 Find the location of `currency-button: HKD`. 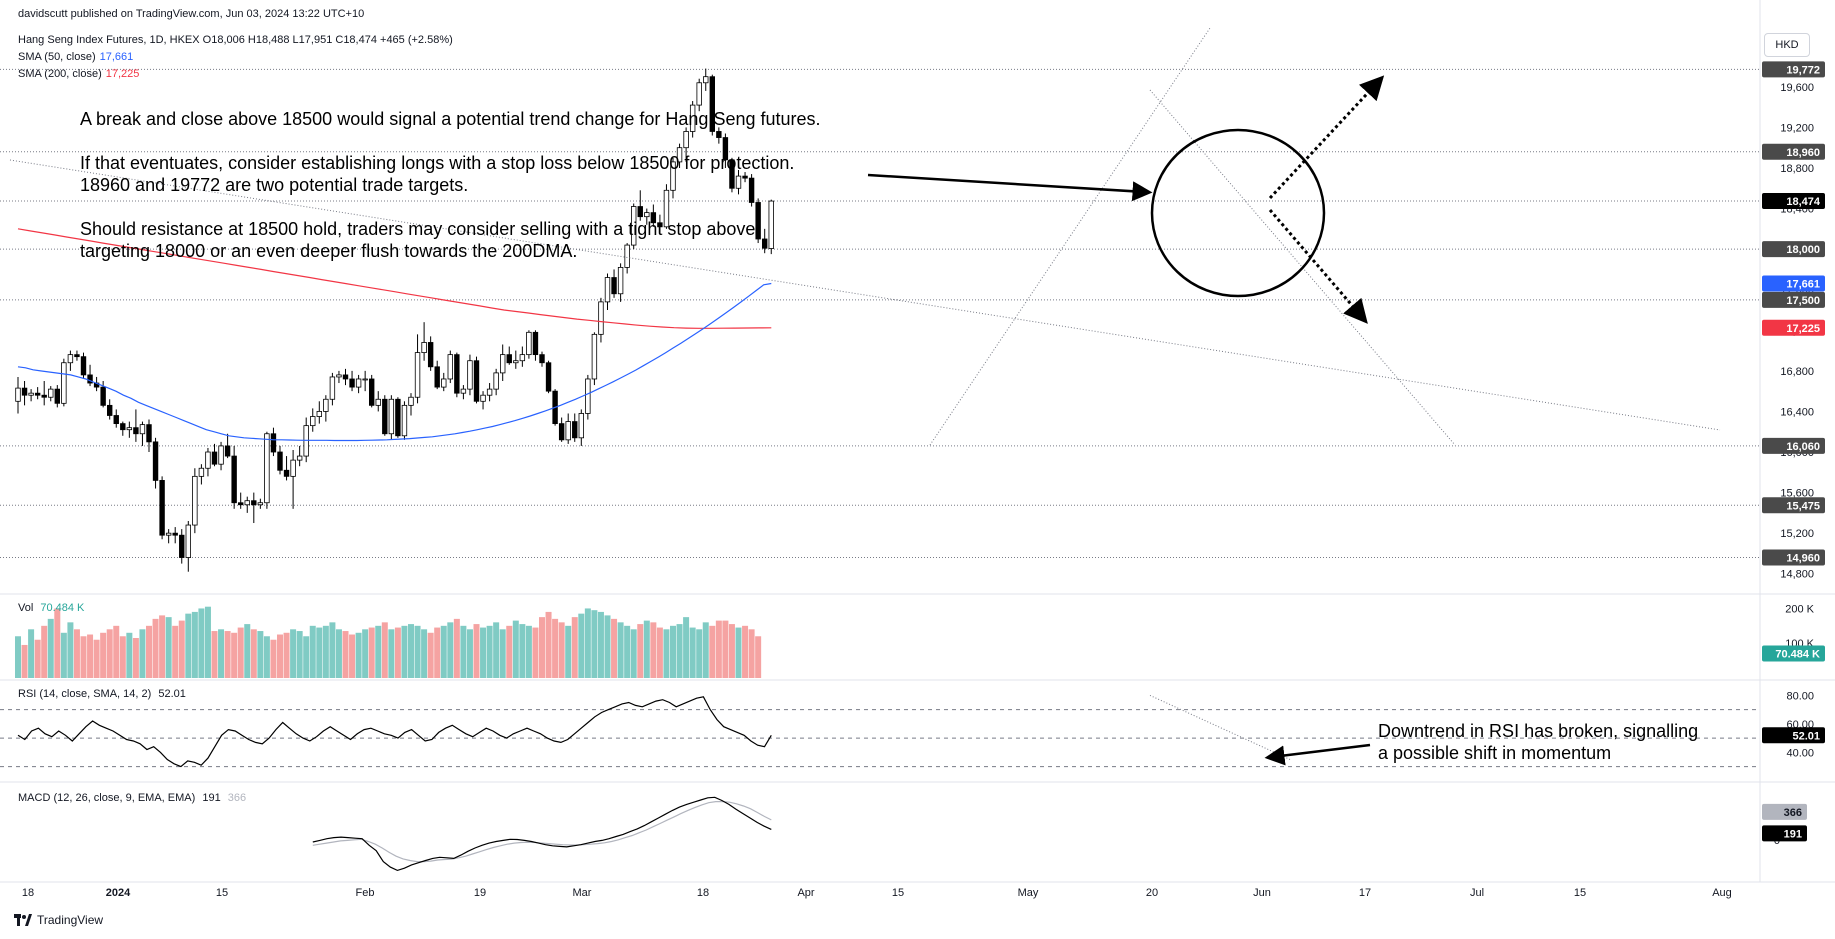

currency-button: HKD is located at coordinates (1787, 45).